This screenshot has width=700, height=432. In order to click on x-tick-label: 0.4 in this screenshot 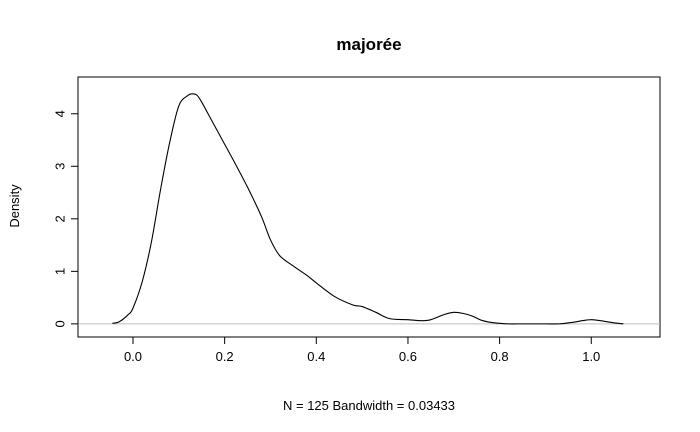, I will do `click(316, 356)`.